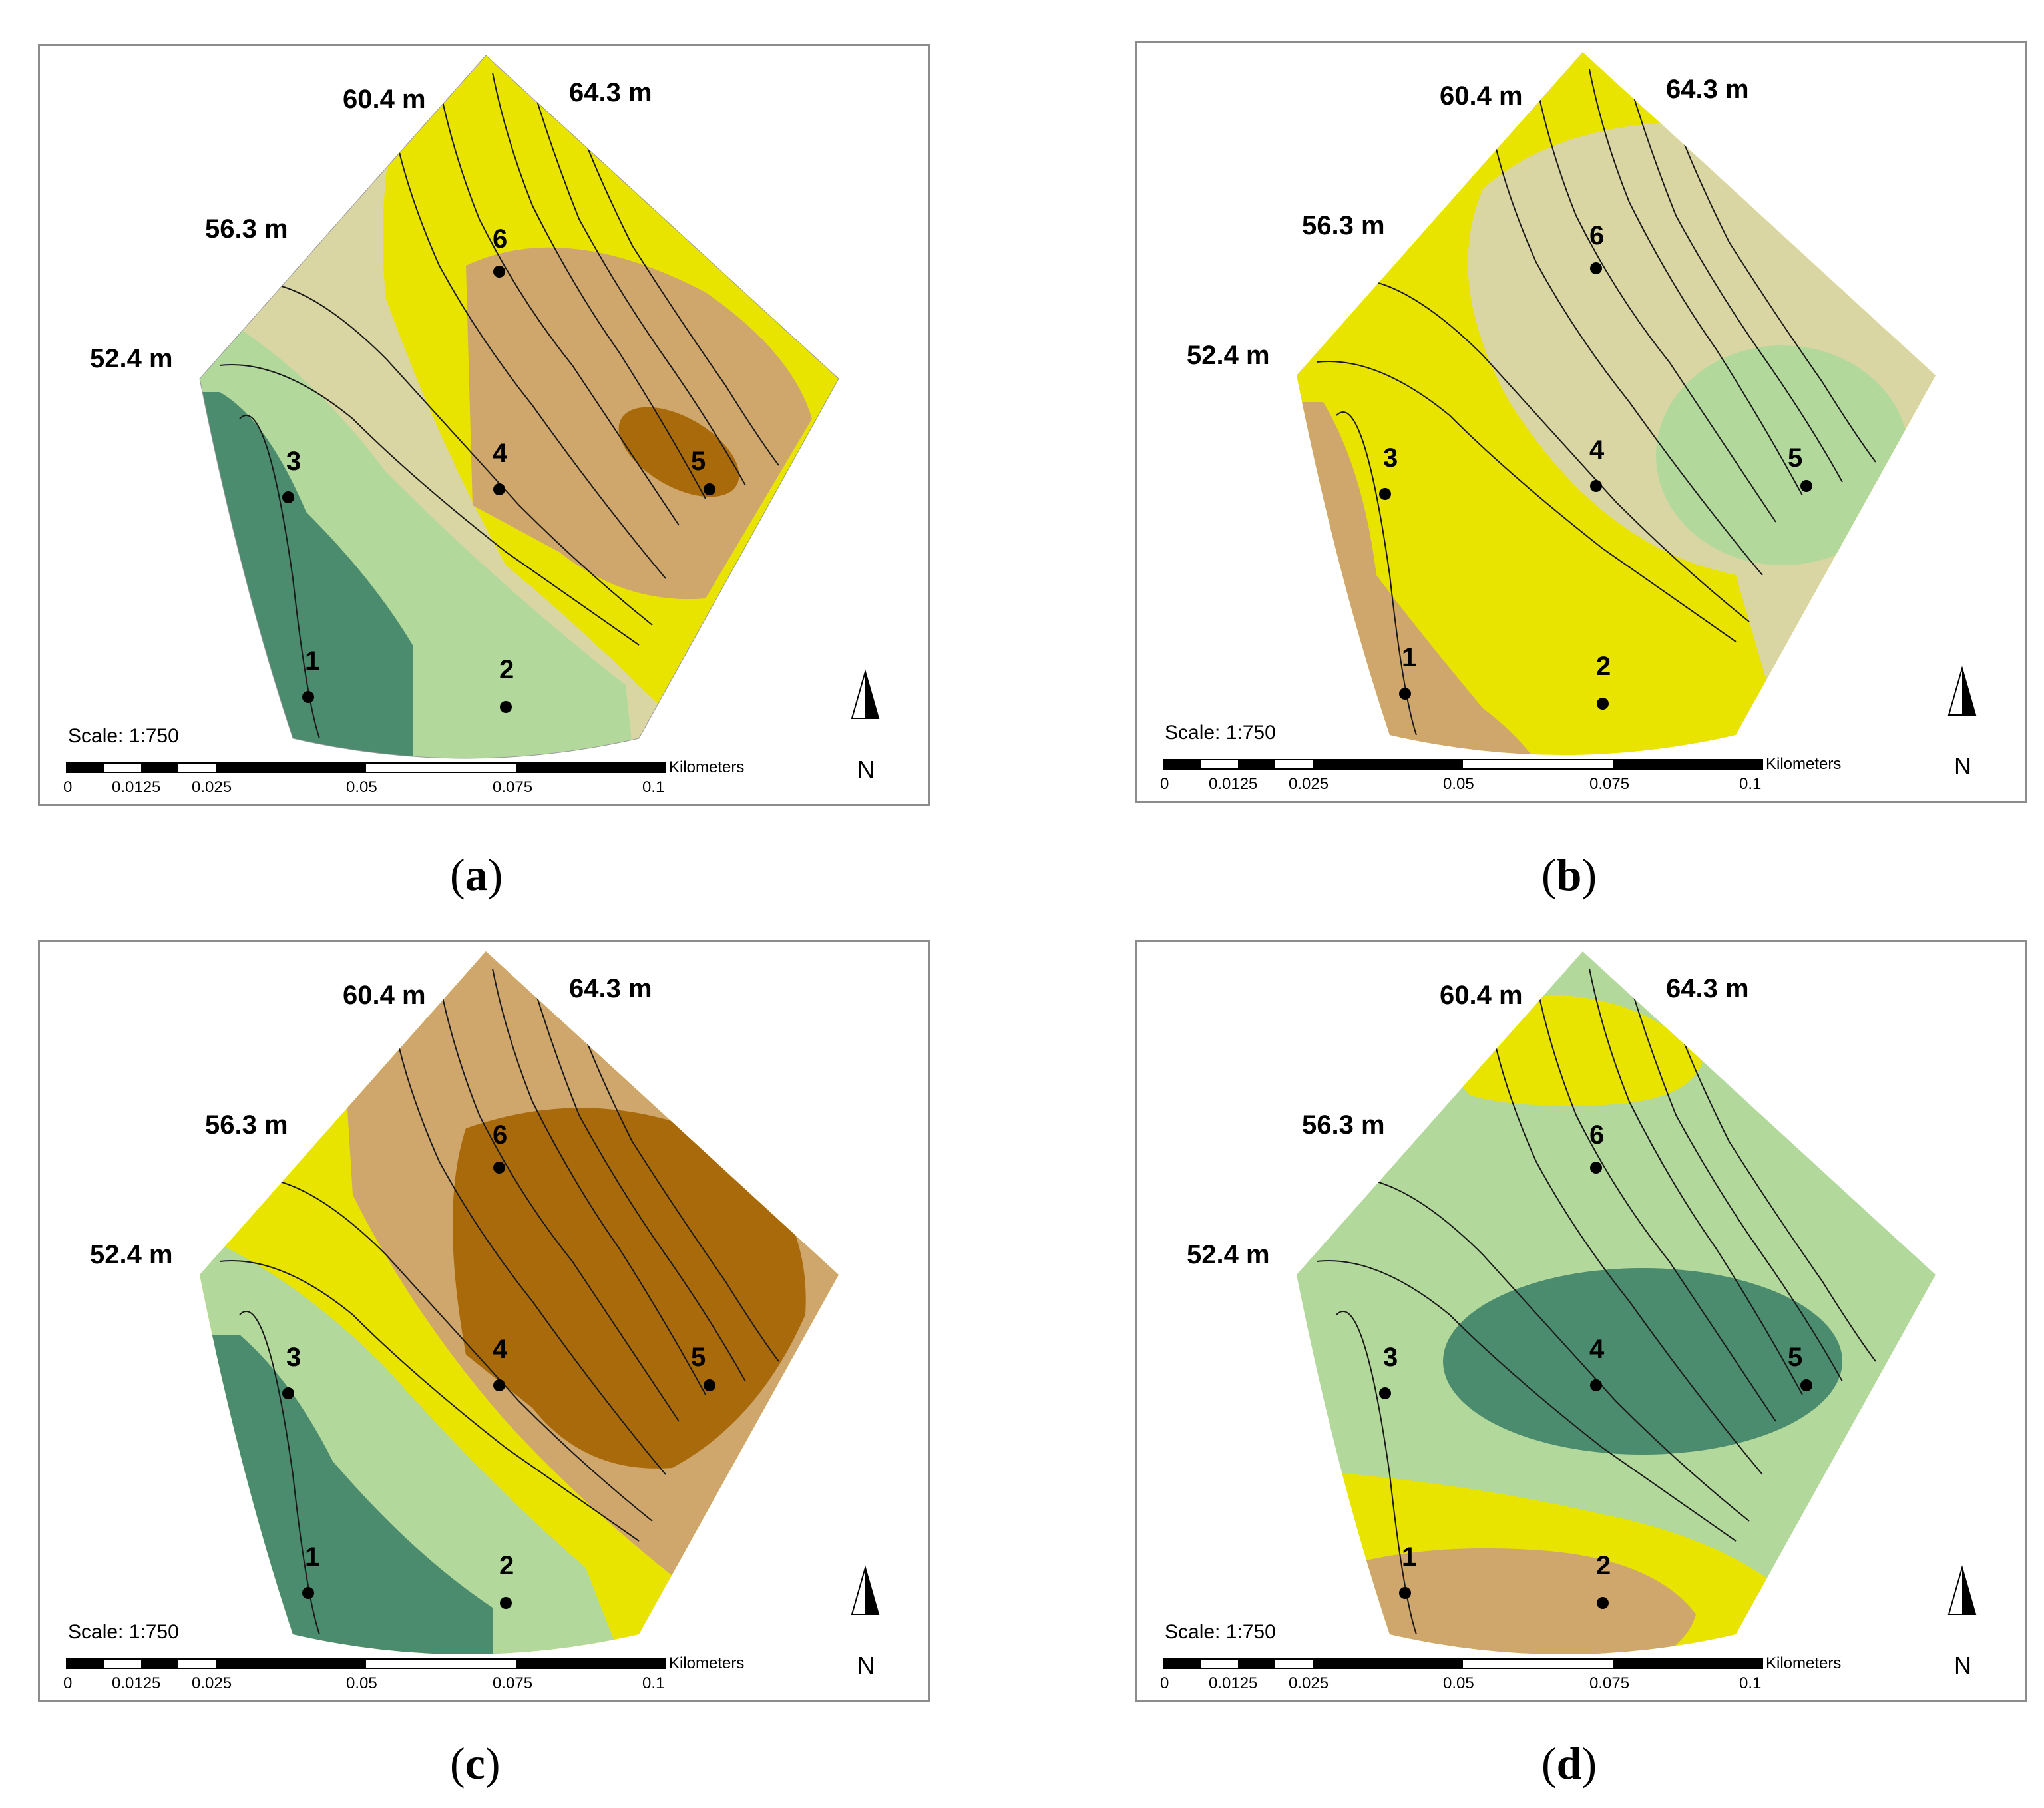  What do you see at coordinates (1569, 1763) in the screenshot?
I see `caption-d: (d)` at bounding box center [1569, 1763].